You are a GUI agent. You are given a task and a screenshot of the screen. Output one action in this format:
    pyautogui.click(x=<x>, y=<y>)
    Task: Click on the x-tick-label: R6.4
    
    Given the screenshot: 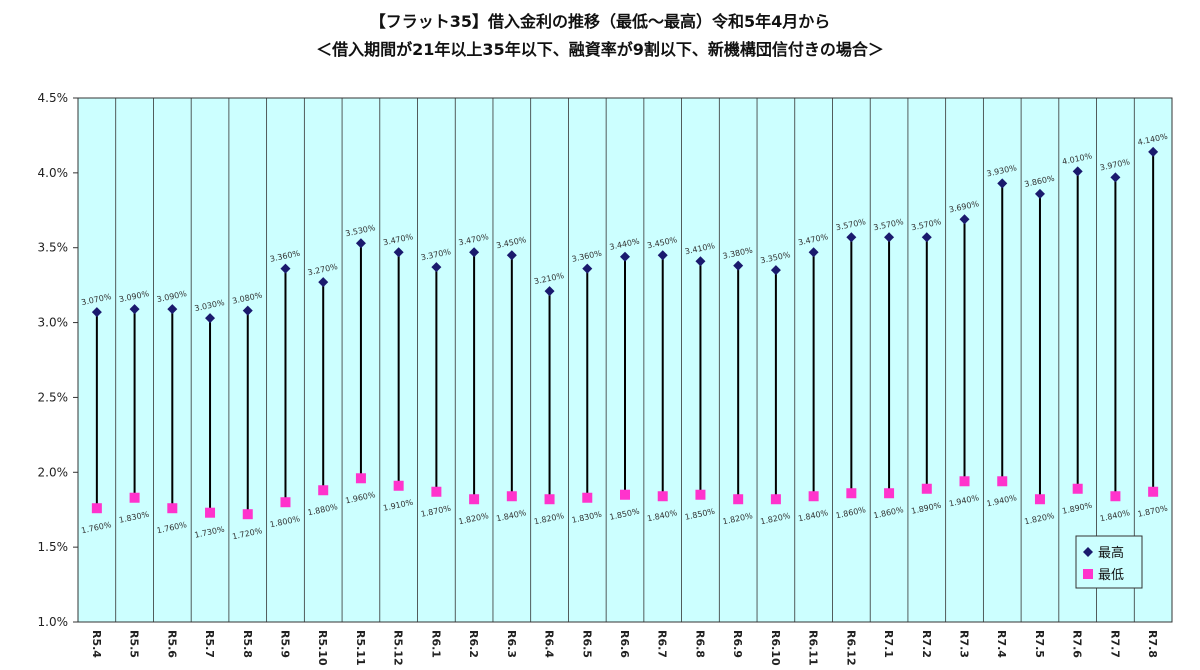 What is the action you would take?
    pyautogui.click(x=549, y=644)
    